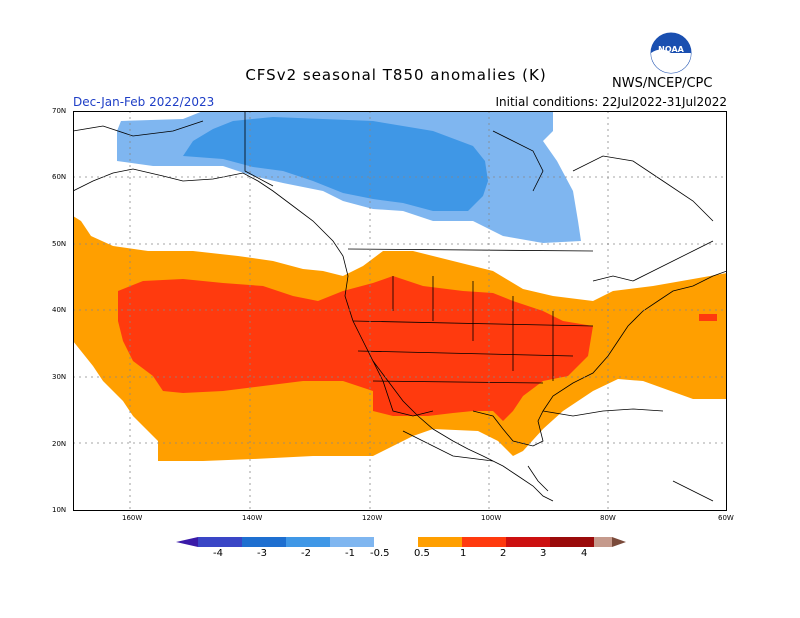 Image resolution: width=800 pixels, height=618 pixels. I want to click on legend-label: 2, so click(503, 553).